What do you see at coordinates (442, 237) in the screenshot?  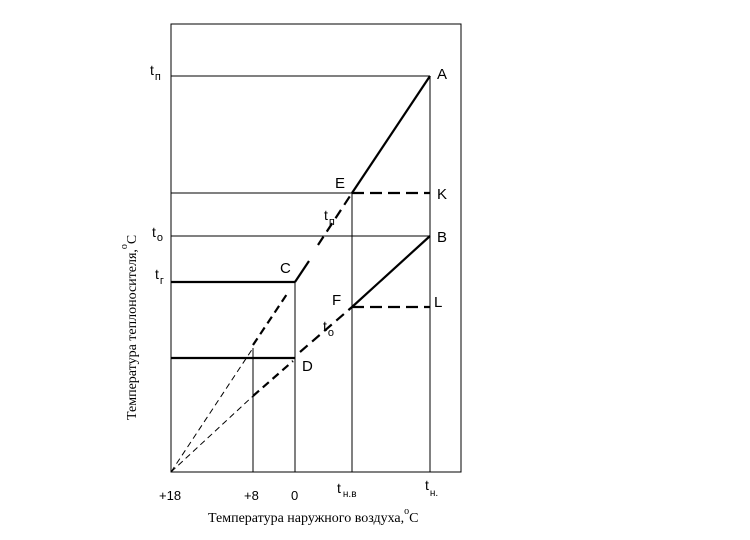 I see `point-b-label: B` at bounding box center [442, 237].